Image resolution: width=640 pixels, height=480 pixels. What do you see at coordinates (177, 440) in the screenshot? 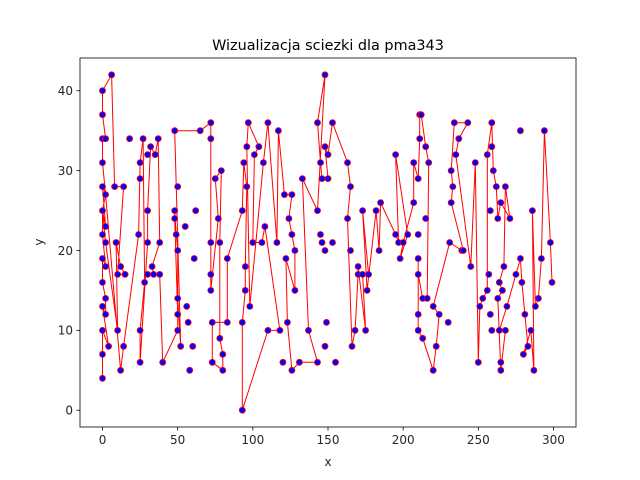
I see `x-tick-label: 50` at bounding box center [177, 440].